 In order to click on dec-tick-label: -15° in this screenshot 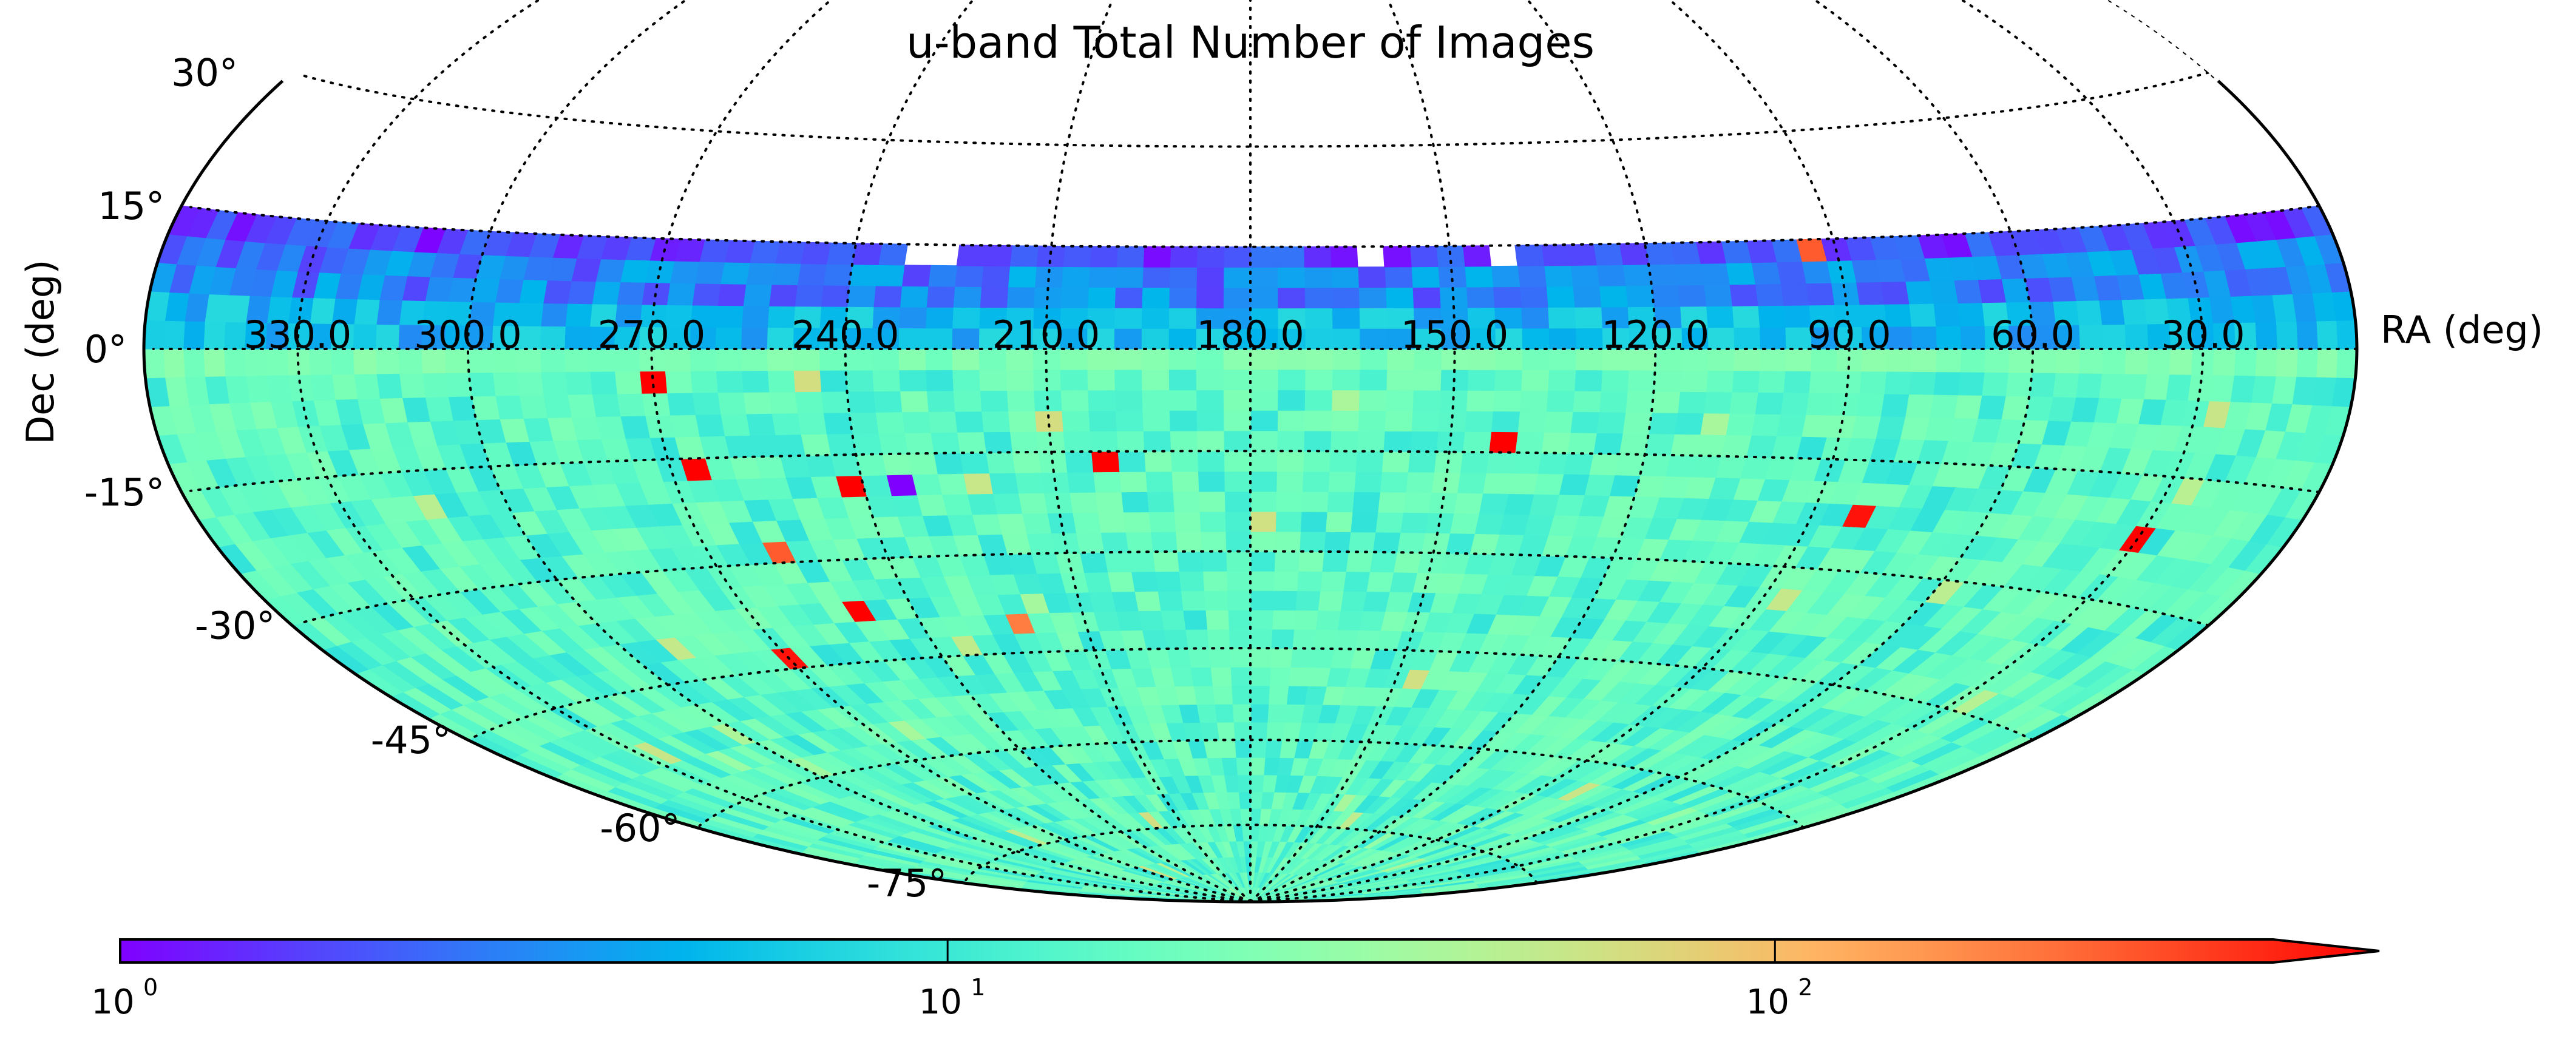, I will do `click(124, 492)`.